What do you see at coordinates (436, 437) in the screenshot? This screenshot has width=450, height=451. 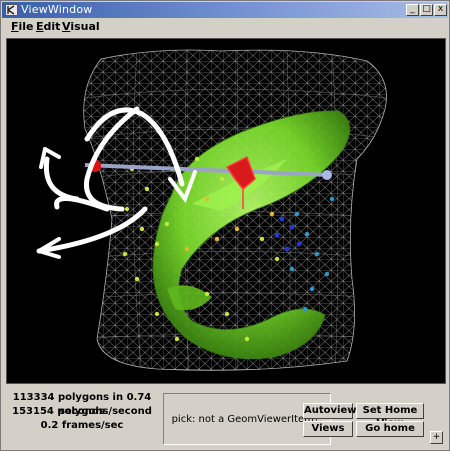 I see `expand-corner-button: +` at bounding box center [436, 437].